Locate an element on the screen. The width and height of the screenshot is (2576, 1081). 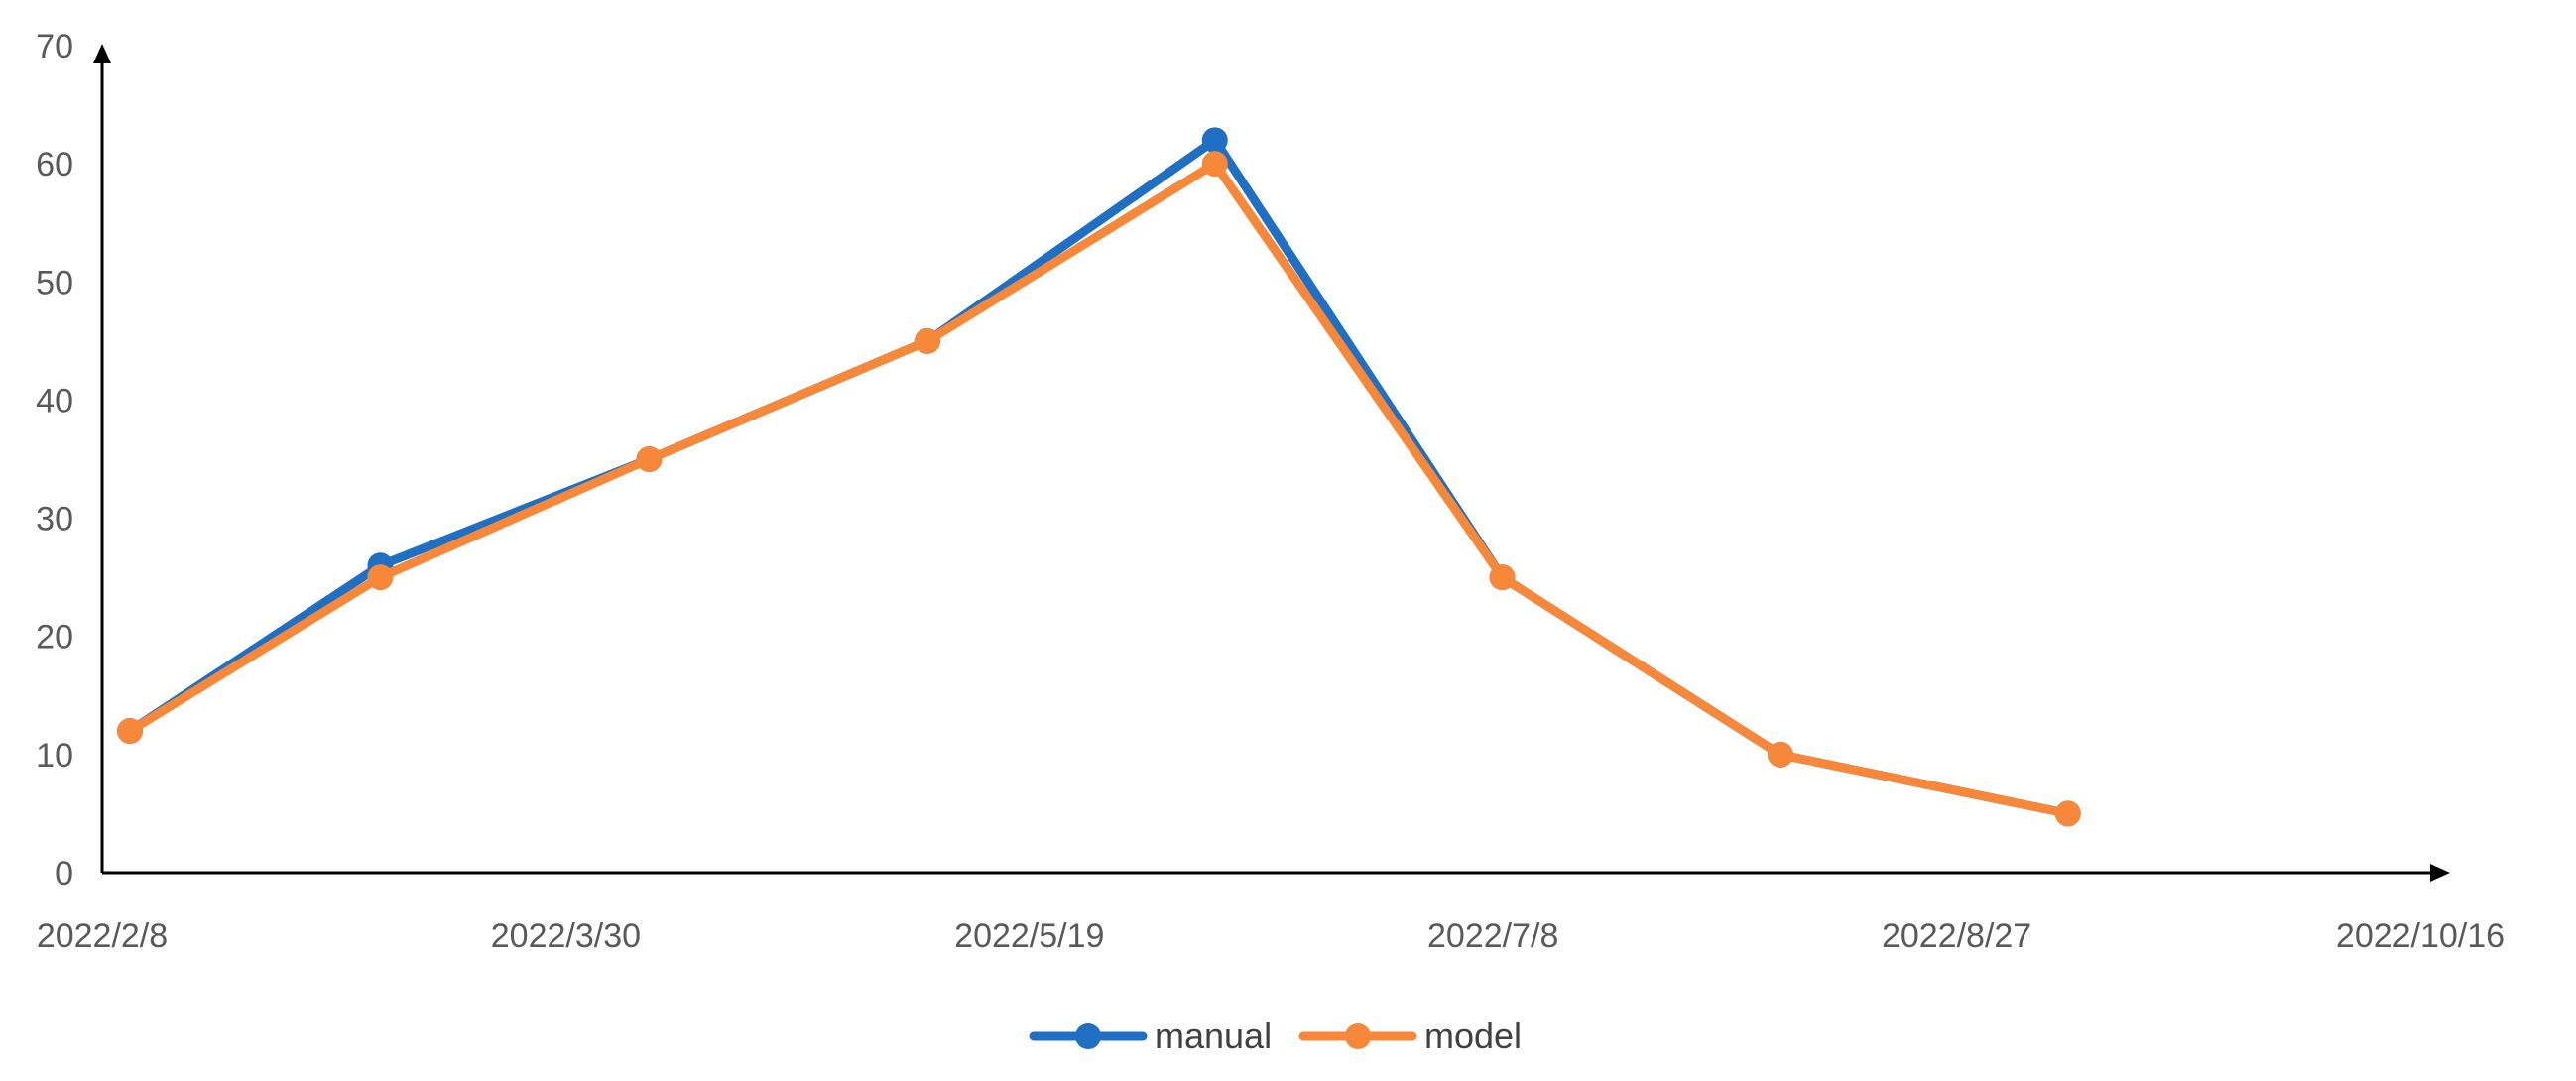
y-tick-label: 50 is located at coordinates (54, 282).